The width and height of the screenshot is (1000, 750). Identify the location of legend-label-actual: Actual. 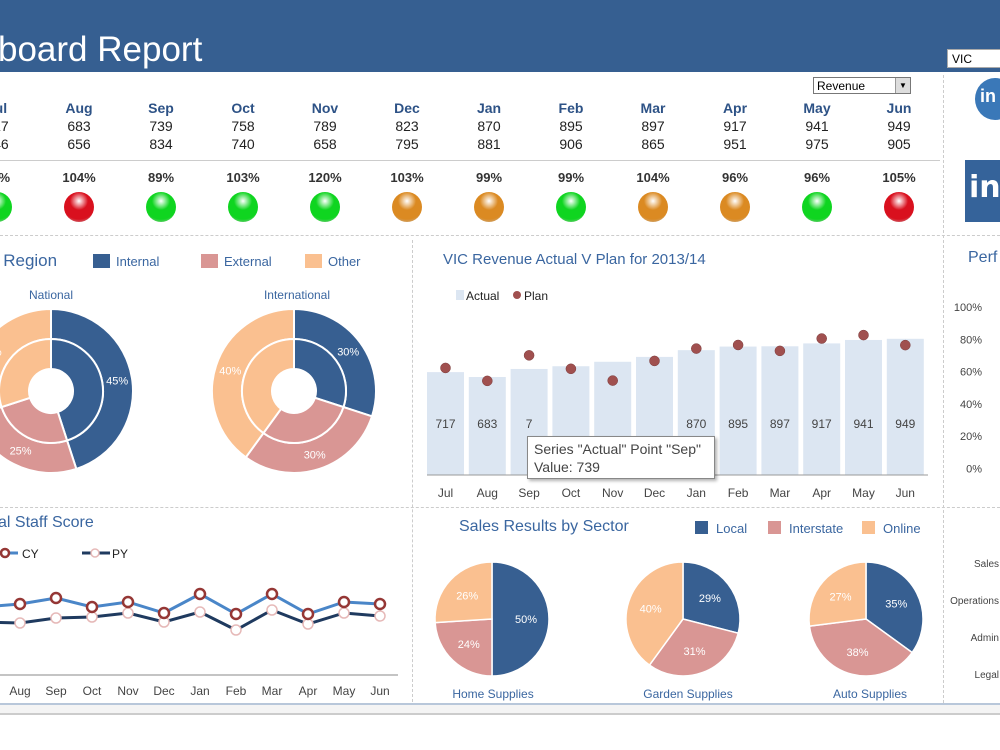
(482, 296).